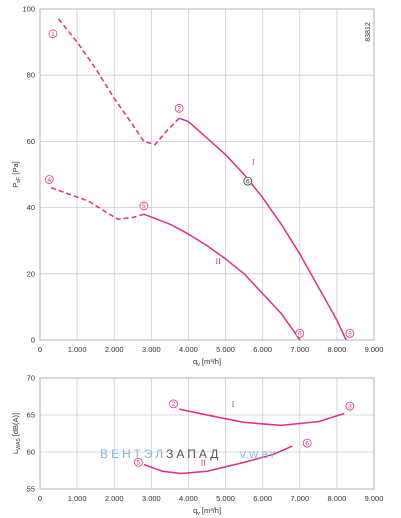  I want to click on chart2-curve-label-ii: II, so click(204, 462).